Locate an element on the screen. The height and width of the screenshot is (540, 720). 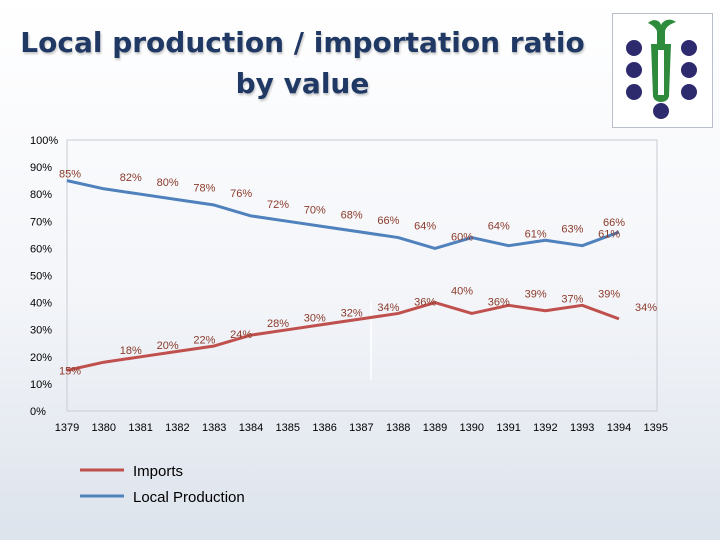
x-tick-label: 1394 is located at coordinates (619, 428).